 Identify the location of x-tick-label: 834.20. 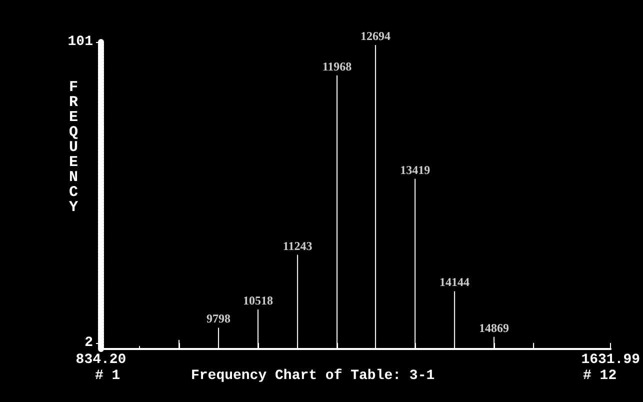
(101, 360).